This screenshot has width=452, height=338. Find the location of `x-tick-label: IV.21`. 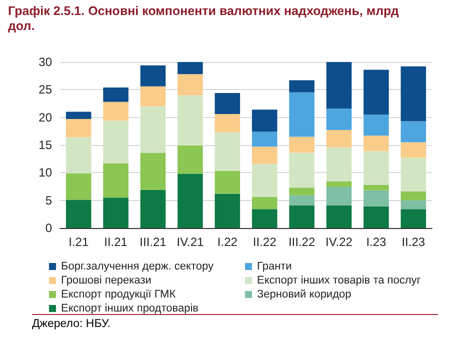

x-tick-label: IV.21 is located at coordinates (190, 242).